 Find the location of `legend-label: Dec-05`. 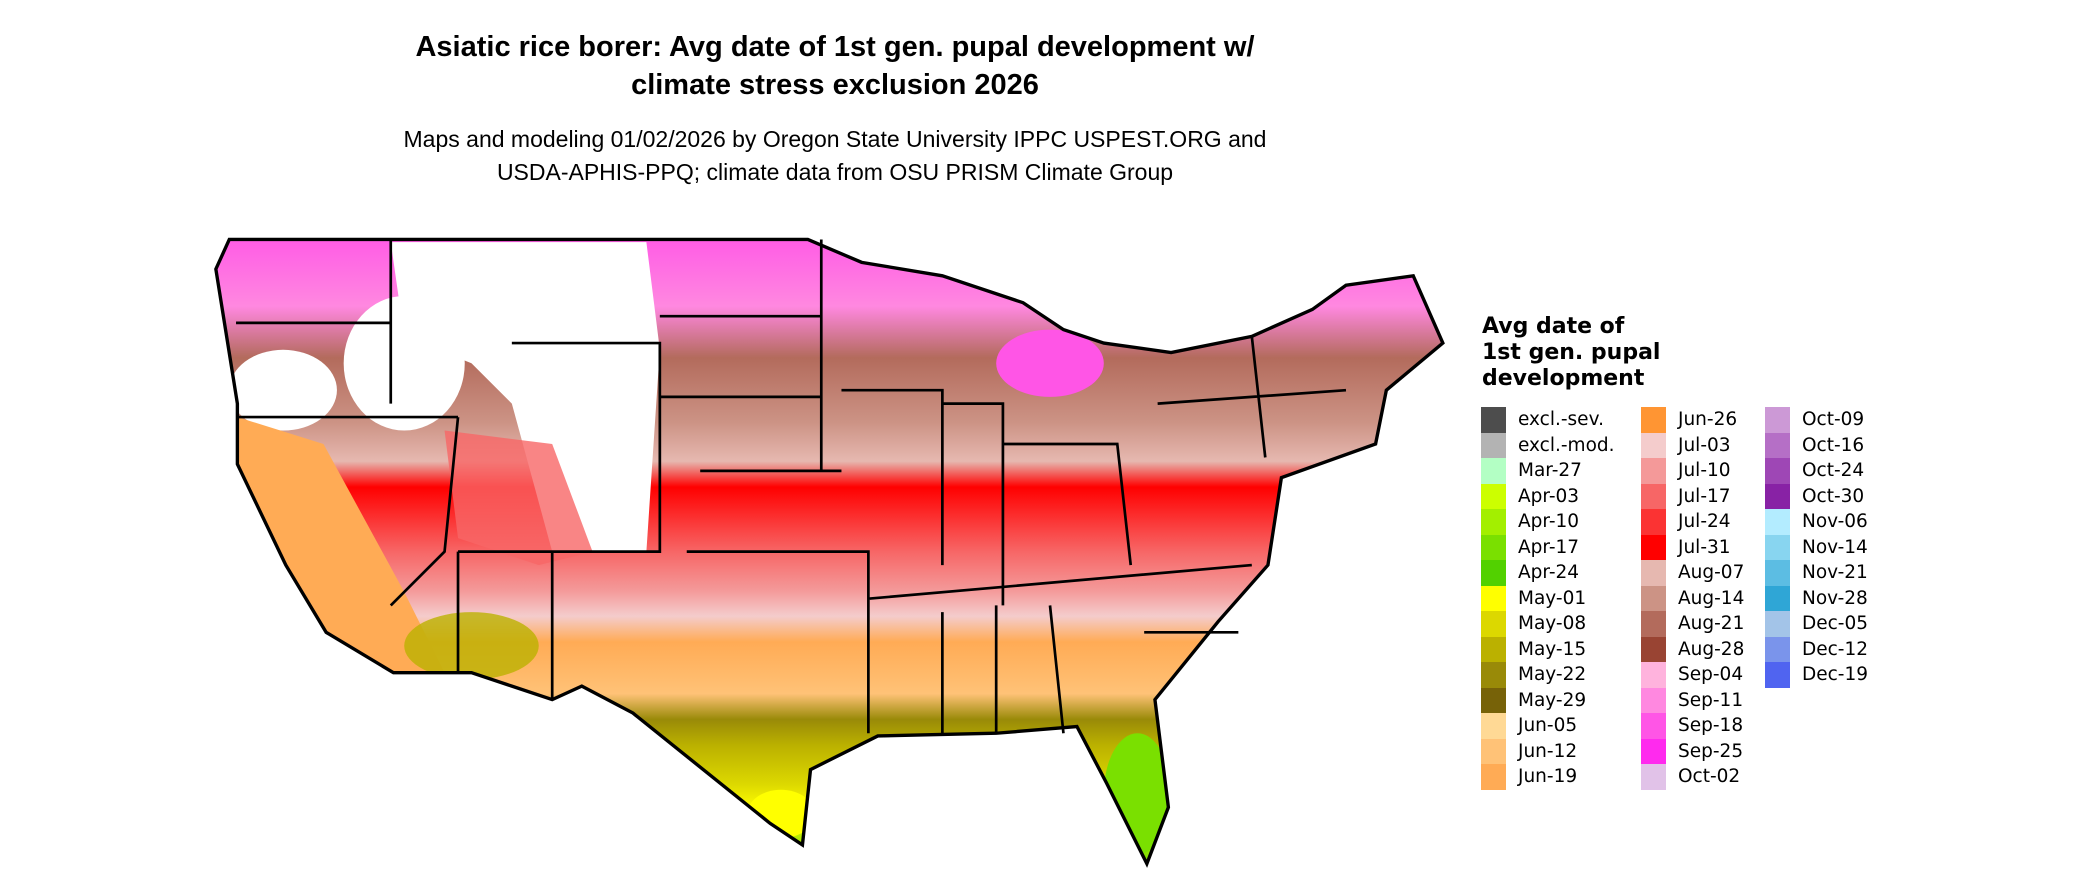

legend-label: Dec-05 is located at coordinates (1835, 624).